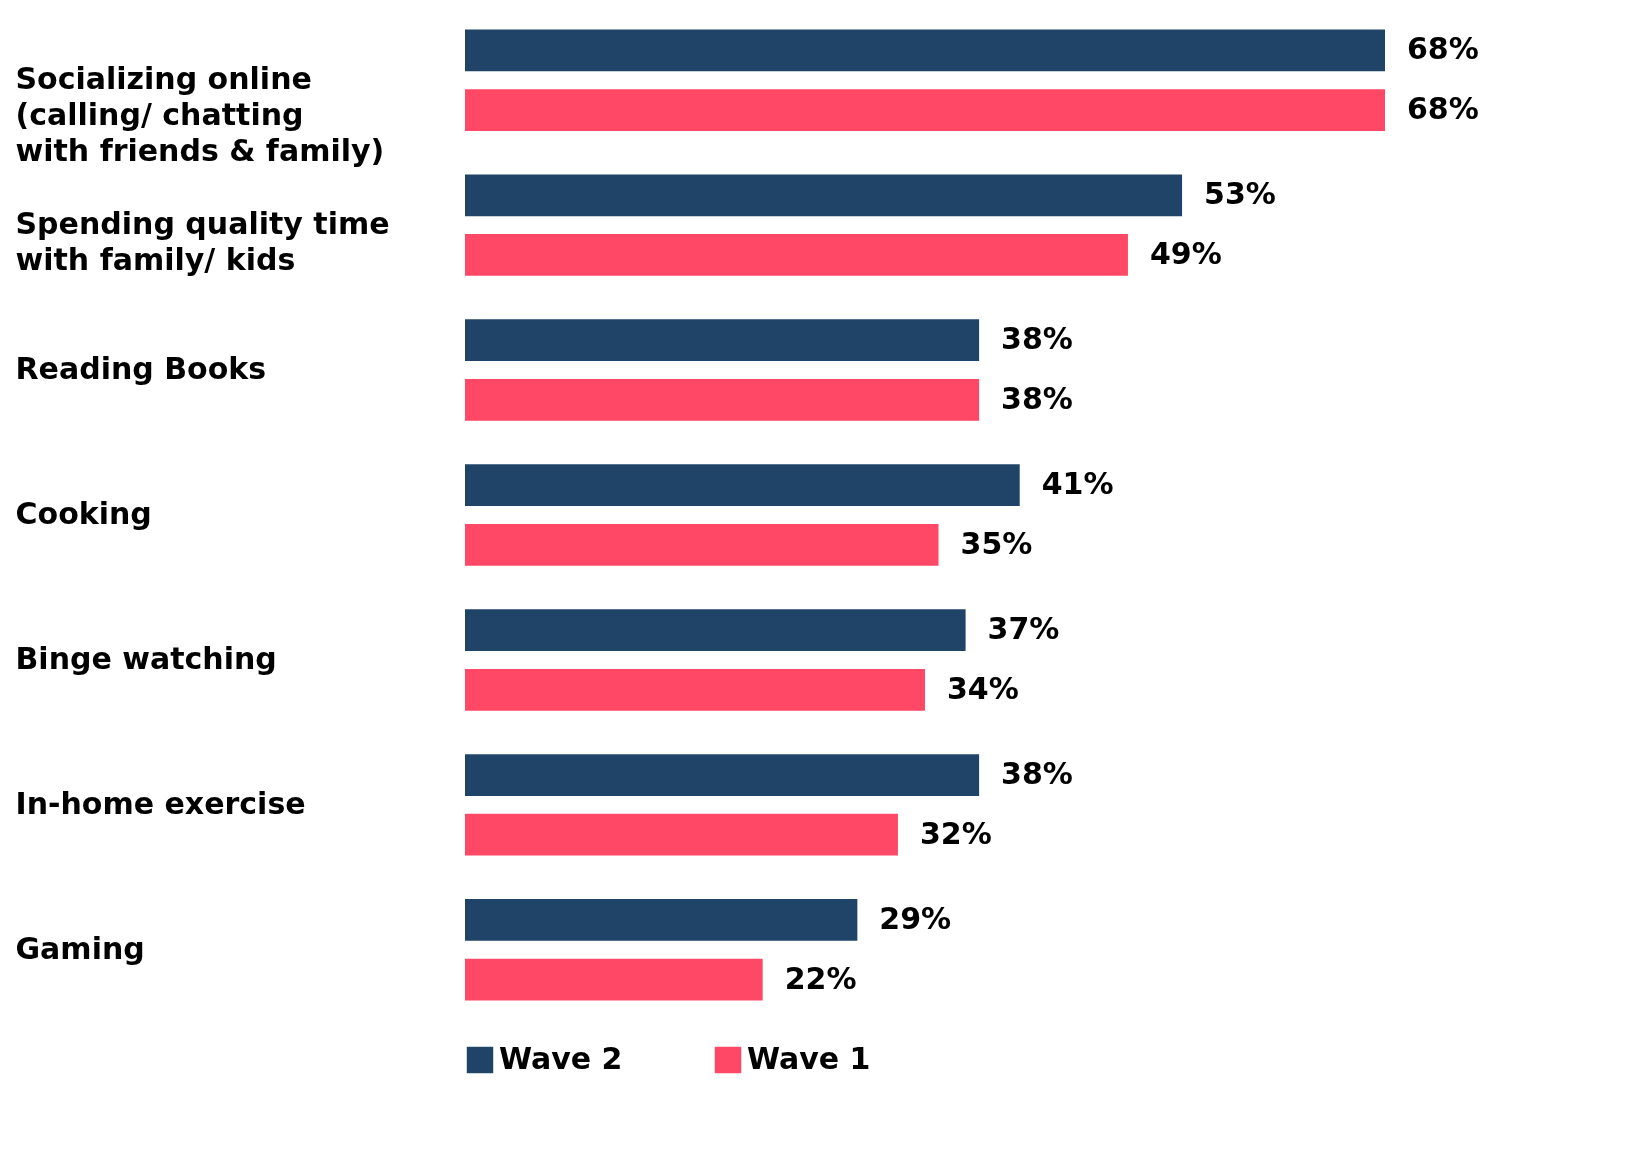  Describe the element at coordinates (955, 833) in the screenshot. I see `data-label: 32%` at that location.